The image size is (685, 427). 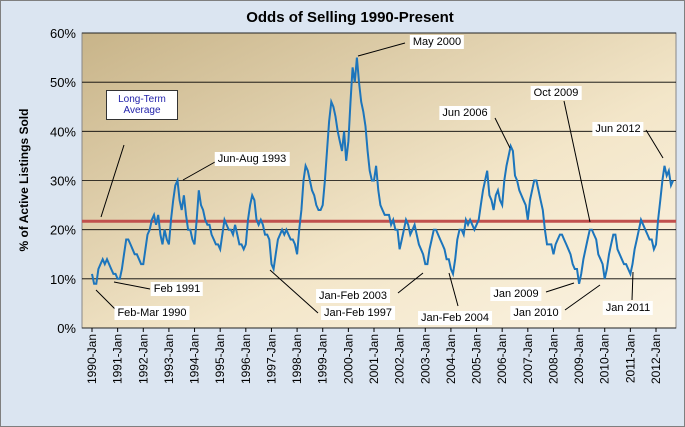 What do you see at coordinates (400, 359) in the screenshot?
I see `x-tick-label: 2002-Jan` at bounding box center [400, 359].